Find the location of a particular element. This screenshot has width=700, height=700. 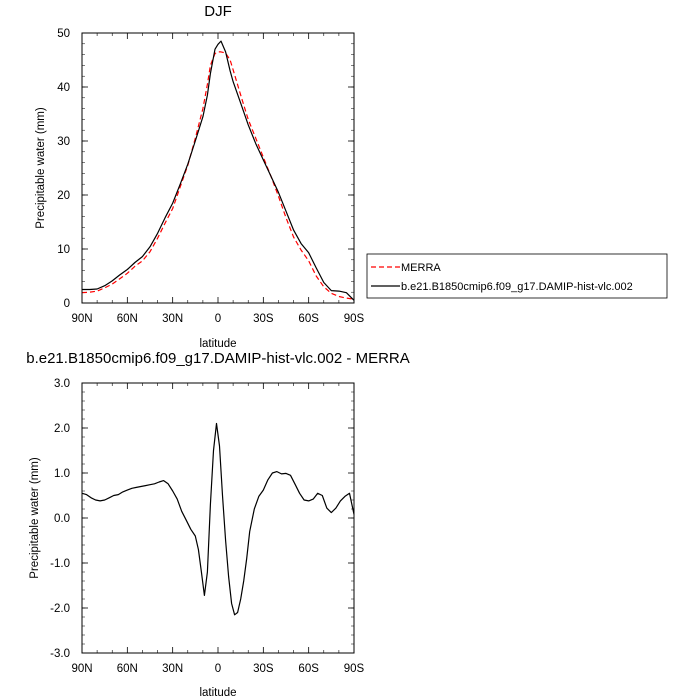

bottom-plot-lines is located at coordinates (218, 519).